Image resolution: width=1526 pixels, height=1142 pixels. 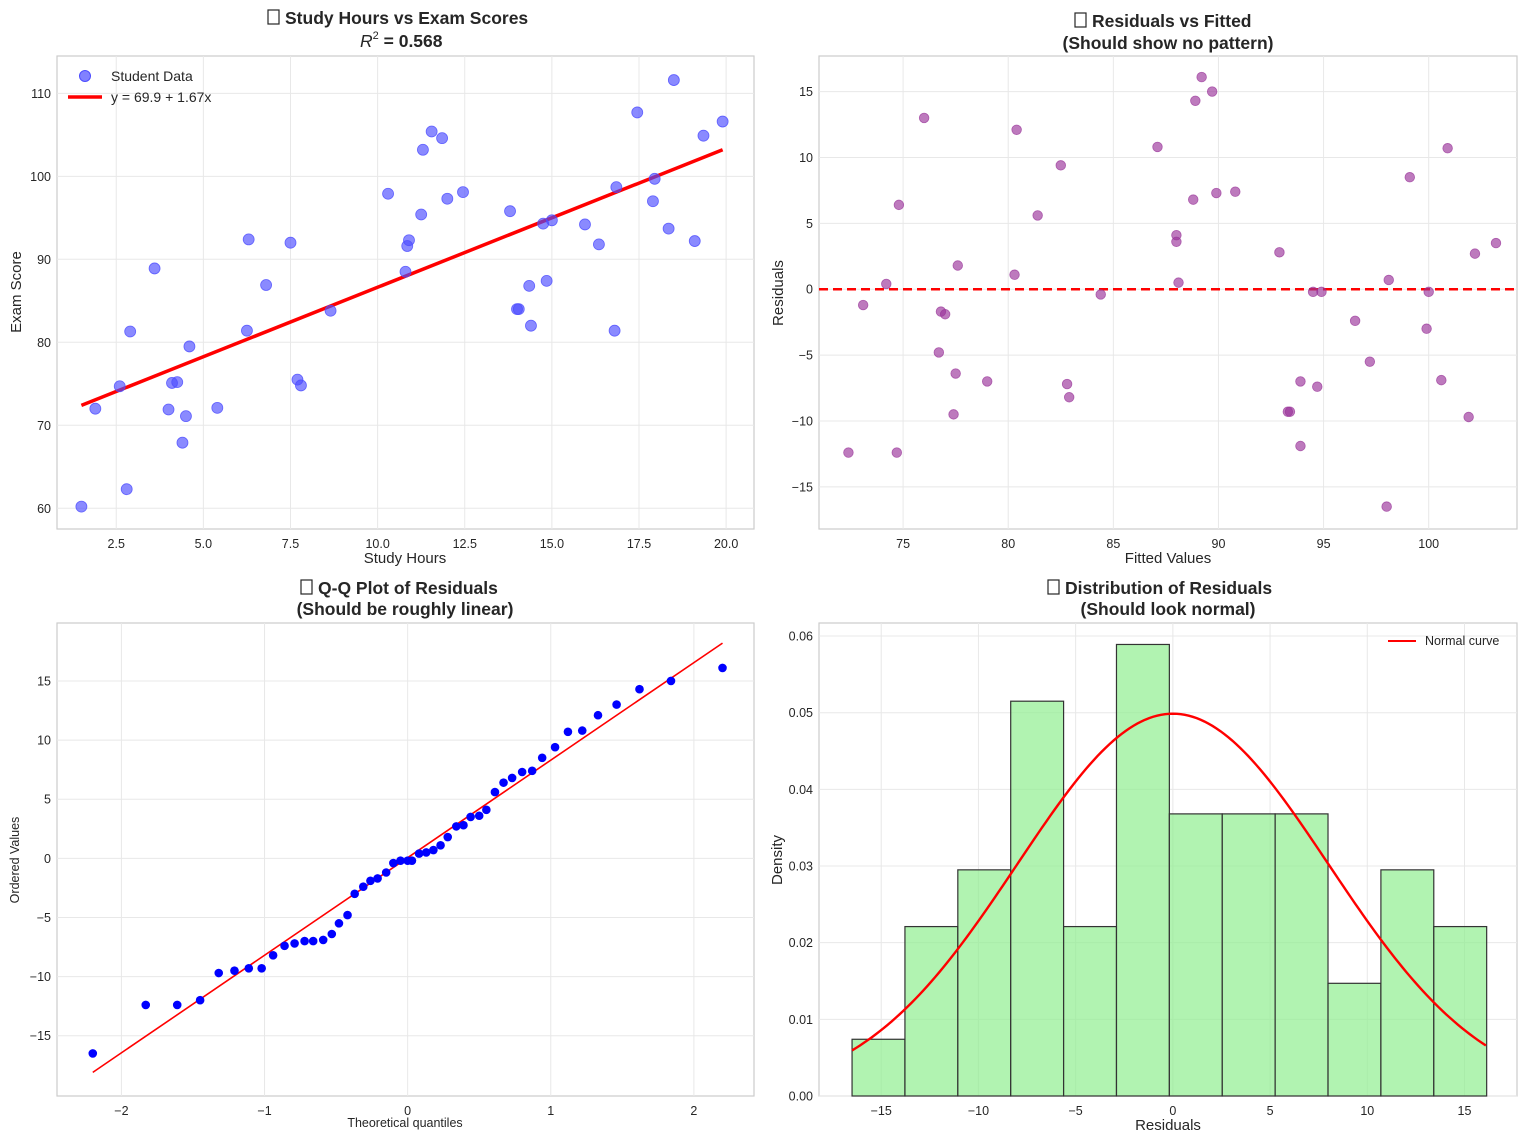 I want to click on x-tick-label: 10, so click(x=1367, y=1111).